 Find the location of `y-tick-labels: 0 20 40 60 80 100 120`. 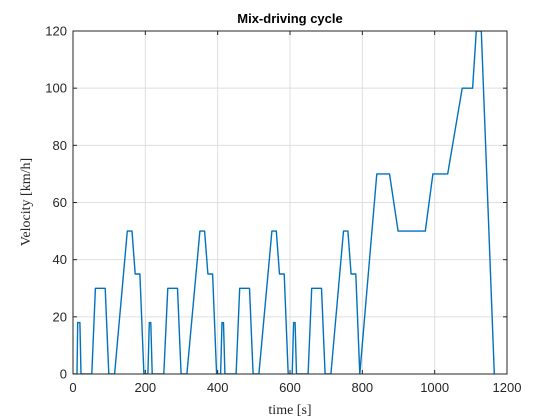

y-tick-labels: 0 20 40 60 80 100 120 is located at coordinates (56, 203).